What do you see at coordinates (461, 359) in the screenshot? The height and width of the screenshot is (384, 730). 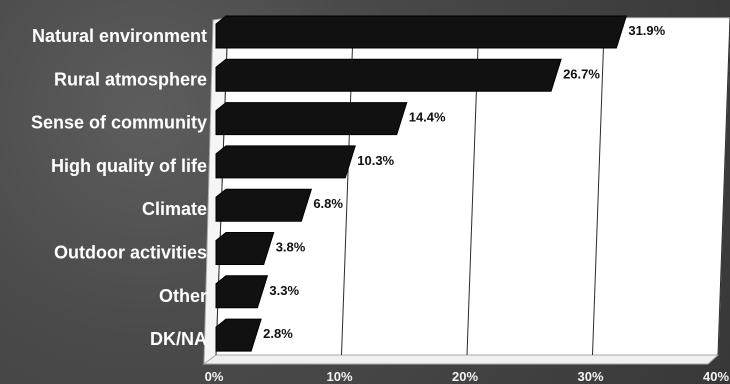 I see `plot-floor` at bounding box center [461, 359].